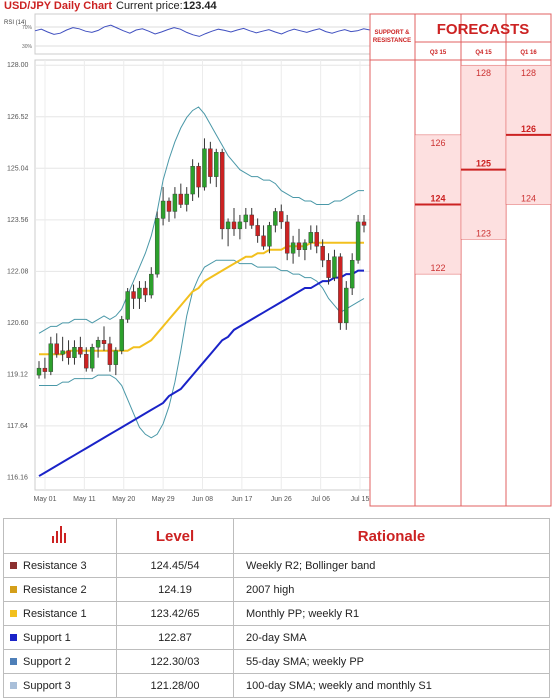 This screenshot has width=555, height=698. Describe the element at coordinates (392, 33) in the screenshot. I see `sr-label-1: SUPPORT &` at that location.